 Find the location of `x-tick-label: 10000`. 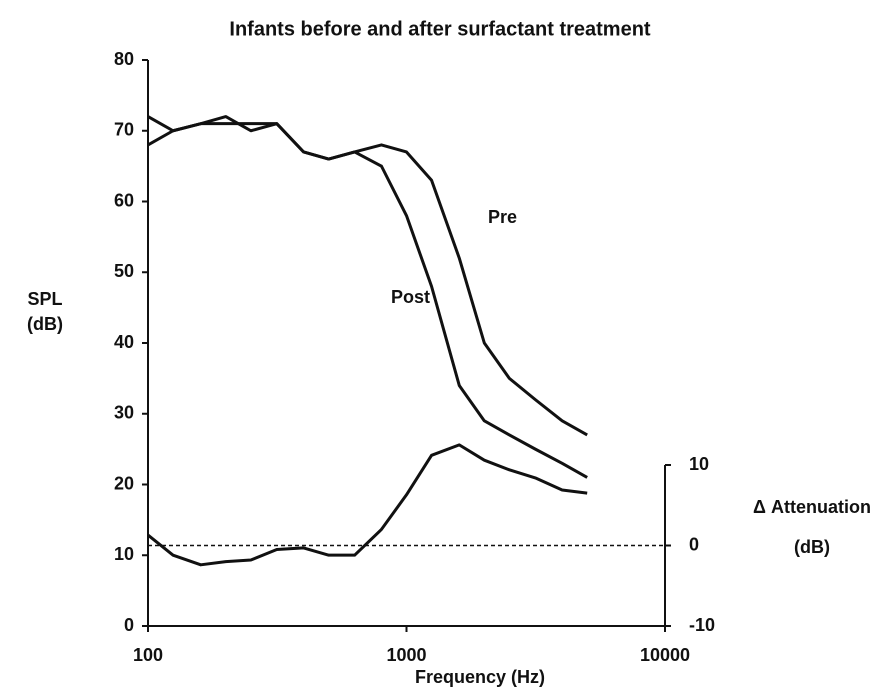

x-tick-label: 10000 is located at coordinates (665, 655).